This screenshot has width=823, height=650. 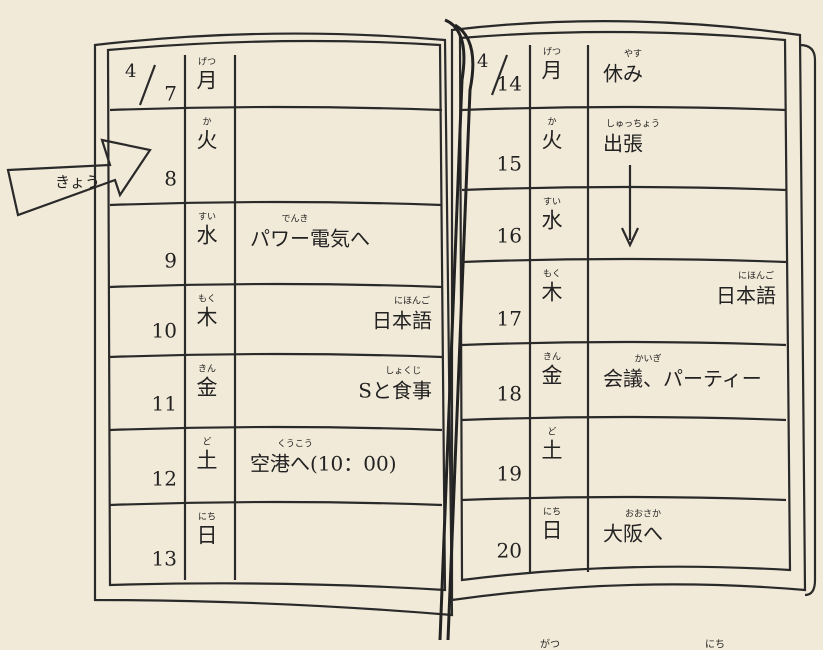 I want to click on date: 12, so click(x=164, y=479).